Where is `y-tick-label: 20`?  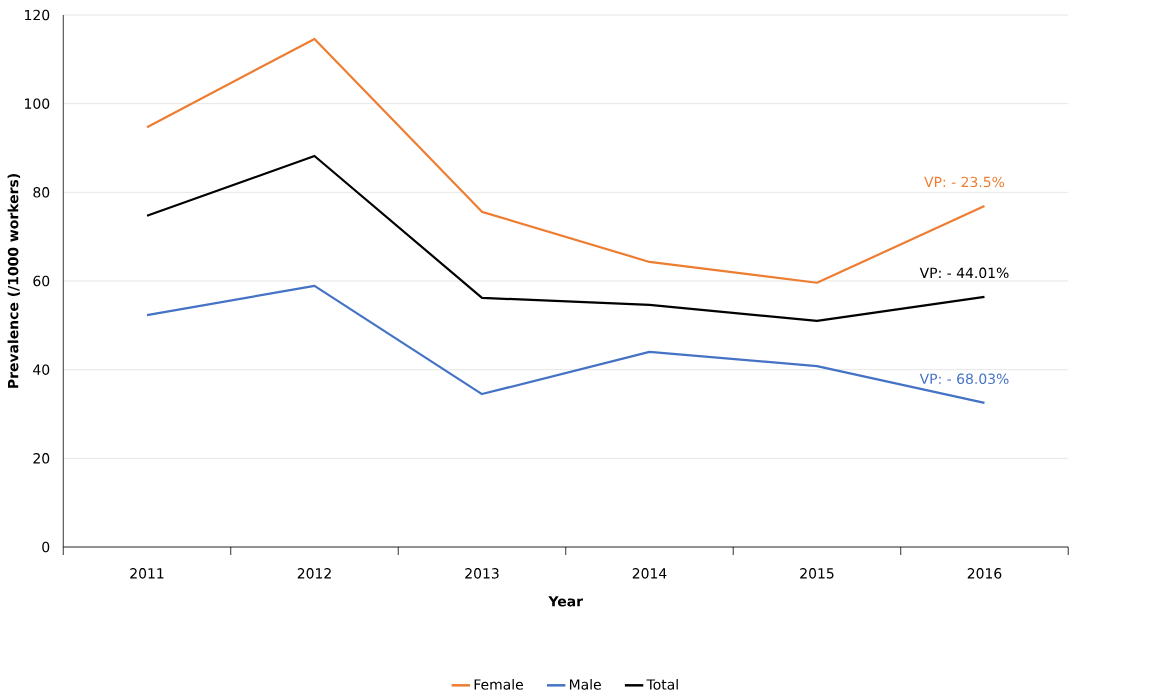
y-tick-label: 20 is located at coordinates (41, 458).